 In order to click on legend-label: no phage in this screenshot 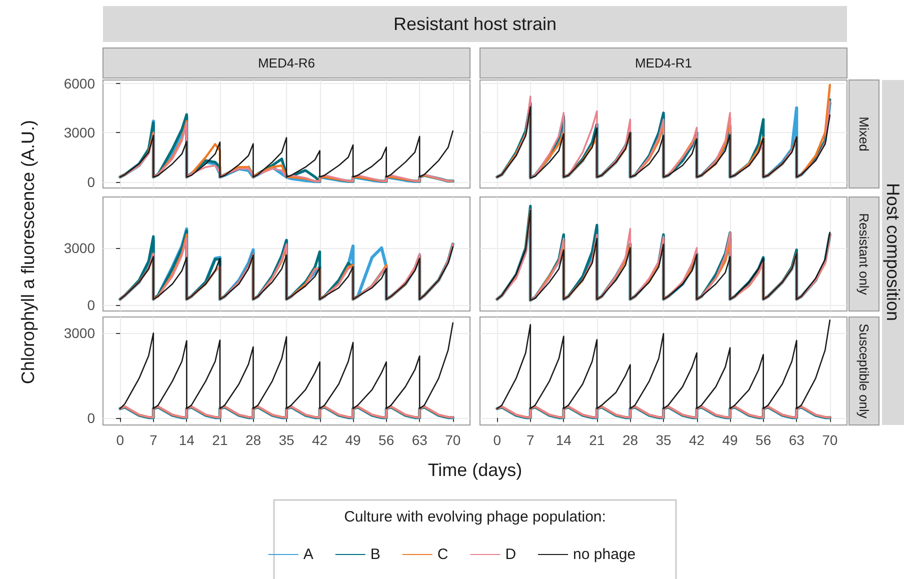, I will do `click(604, 554)`.